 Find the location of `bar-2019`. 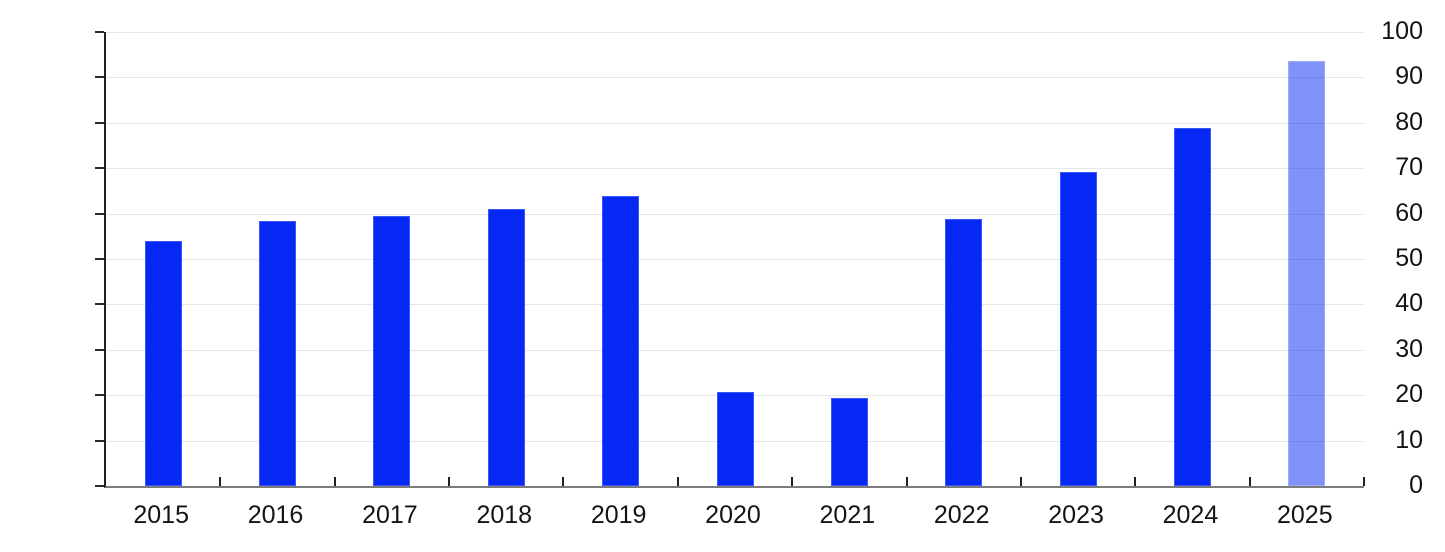

bar-2019 is located at coordinates (621, 340).